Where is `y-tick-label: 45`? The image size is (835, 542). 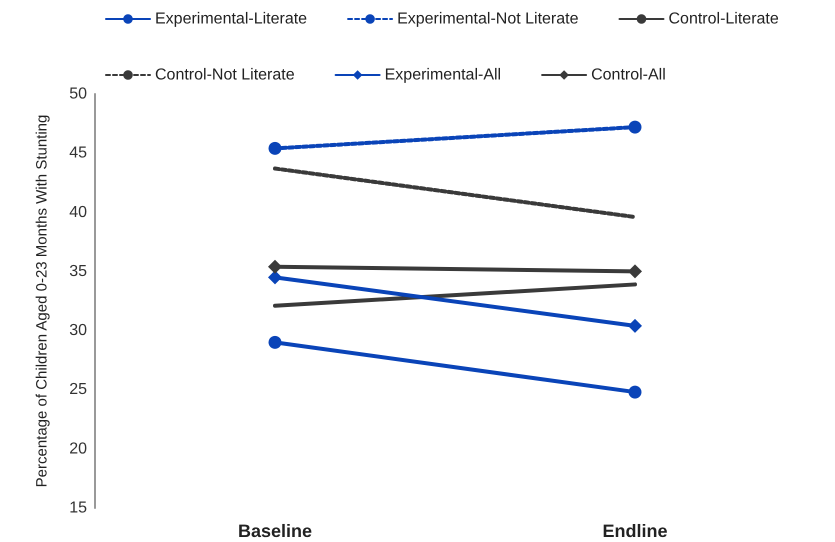
y-tick-label: 45 is located at coordinates (78, 153).